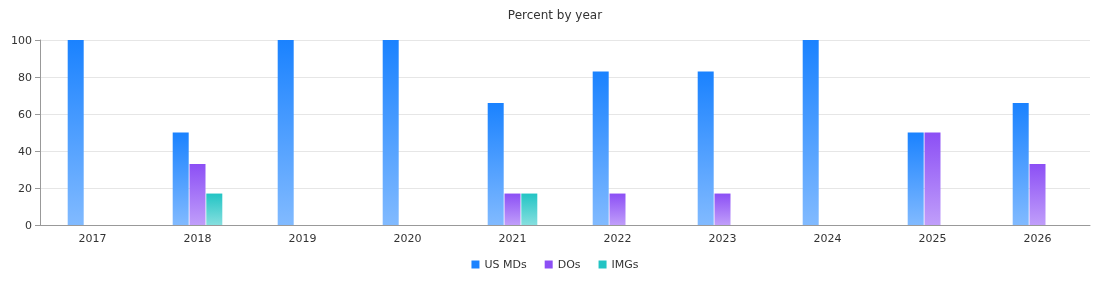  I want to click on x-tick-label: 2026, so click(1037, 238).